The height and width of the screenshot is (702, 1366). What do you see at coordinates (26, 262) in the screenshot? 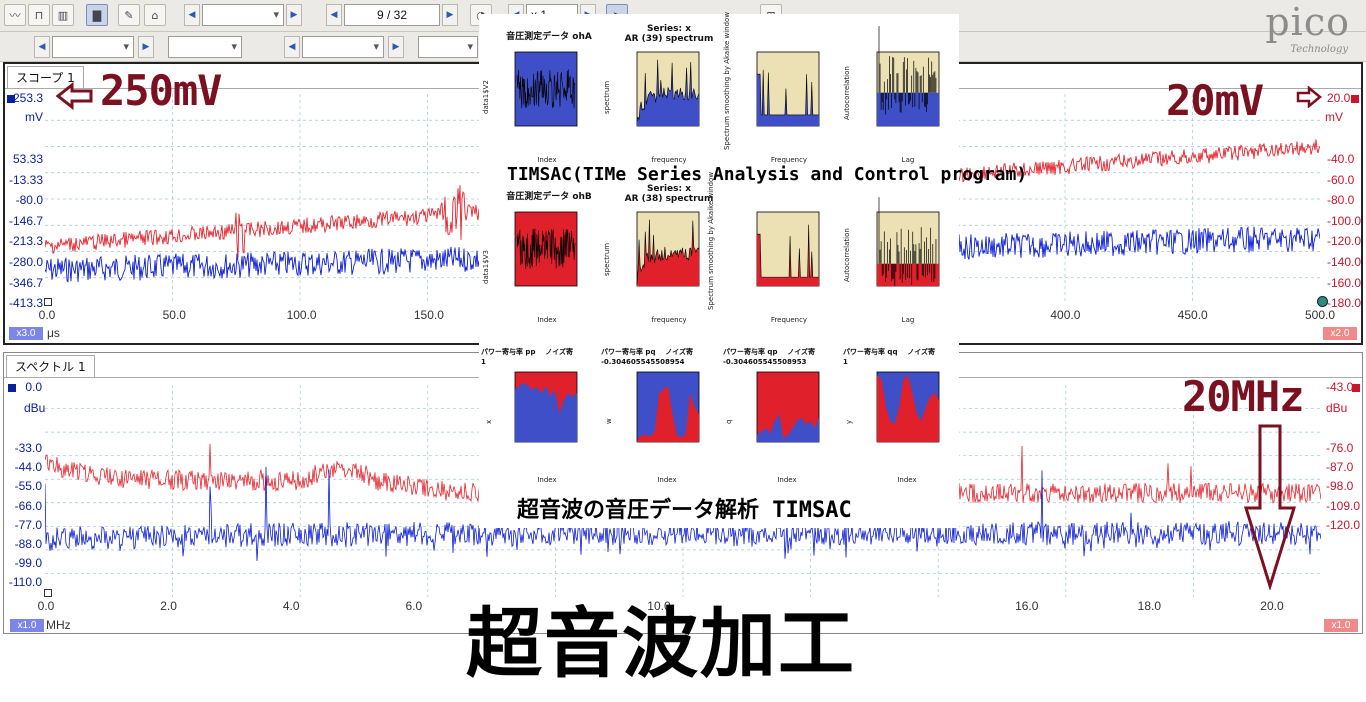
I see `axis-tick-label: -280.0` at bounding box center [26, 262].